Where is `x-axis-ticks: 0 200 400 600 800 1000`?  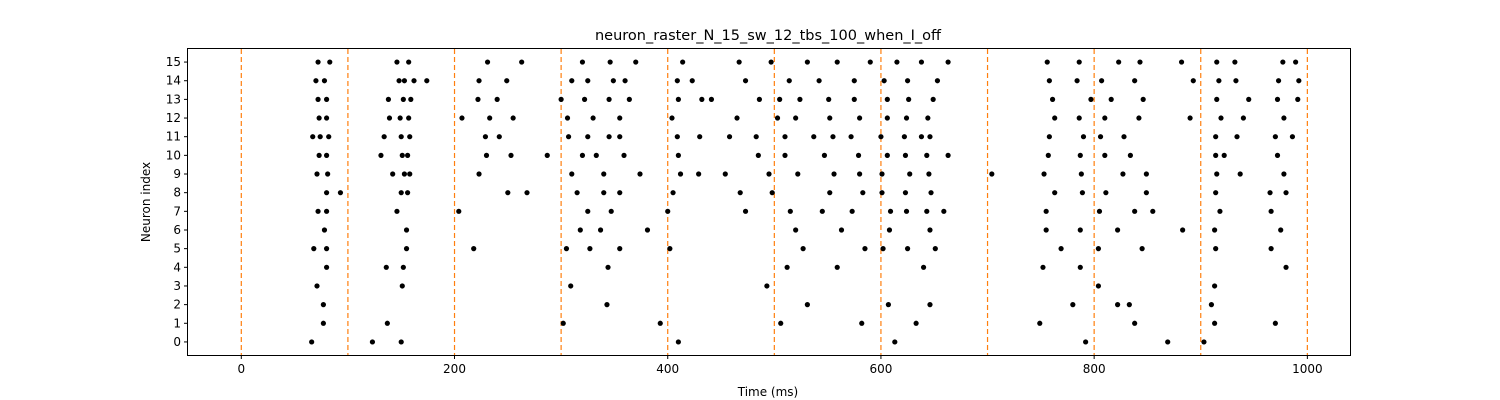 x-axis-ticks: 0 200 400 600 800 1000 is located at coordinates (780, 365).